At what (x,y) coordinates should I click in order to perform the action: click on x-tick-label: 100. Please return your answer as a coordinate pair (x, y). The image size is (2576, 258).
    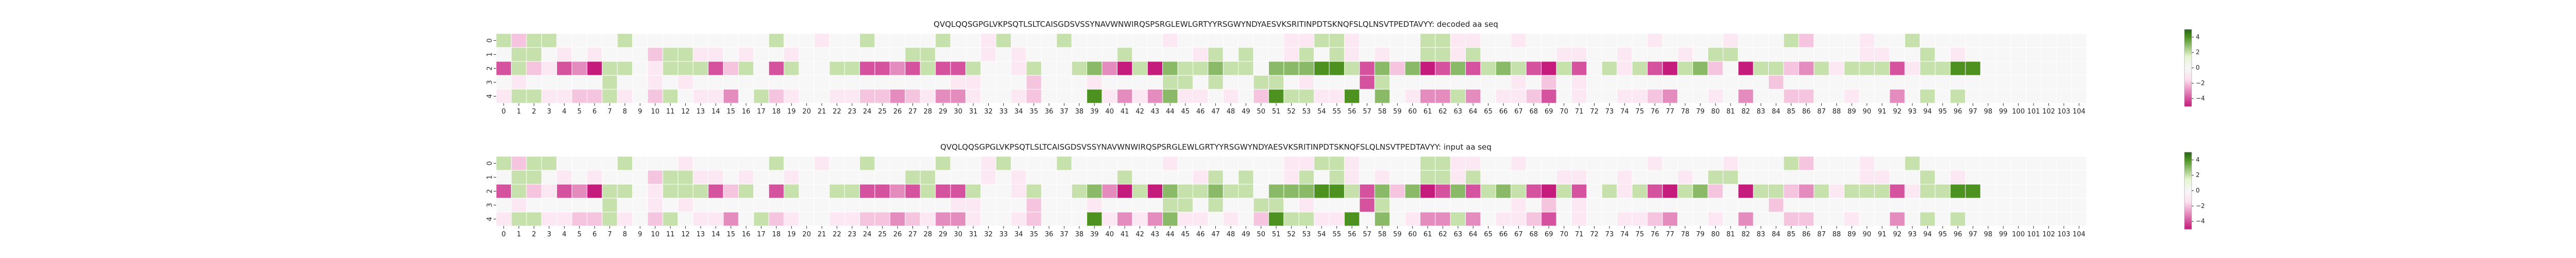
    Looking at the image, I should click on (2019, 112).